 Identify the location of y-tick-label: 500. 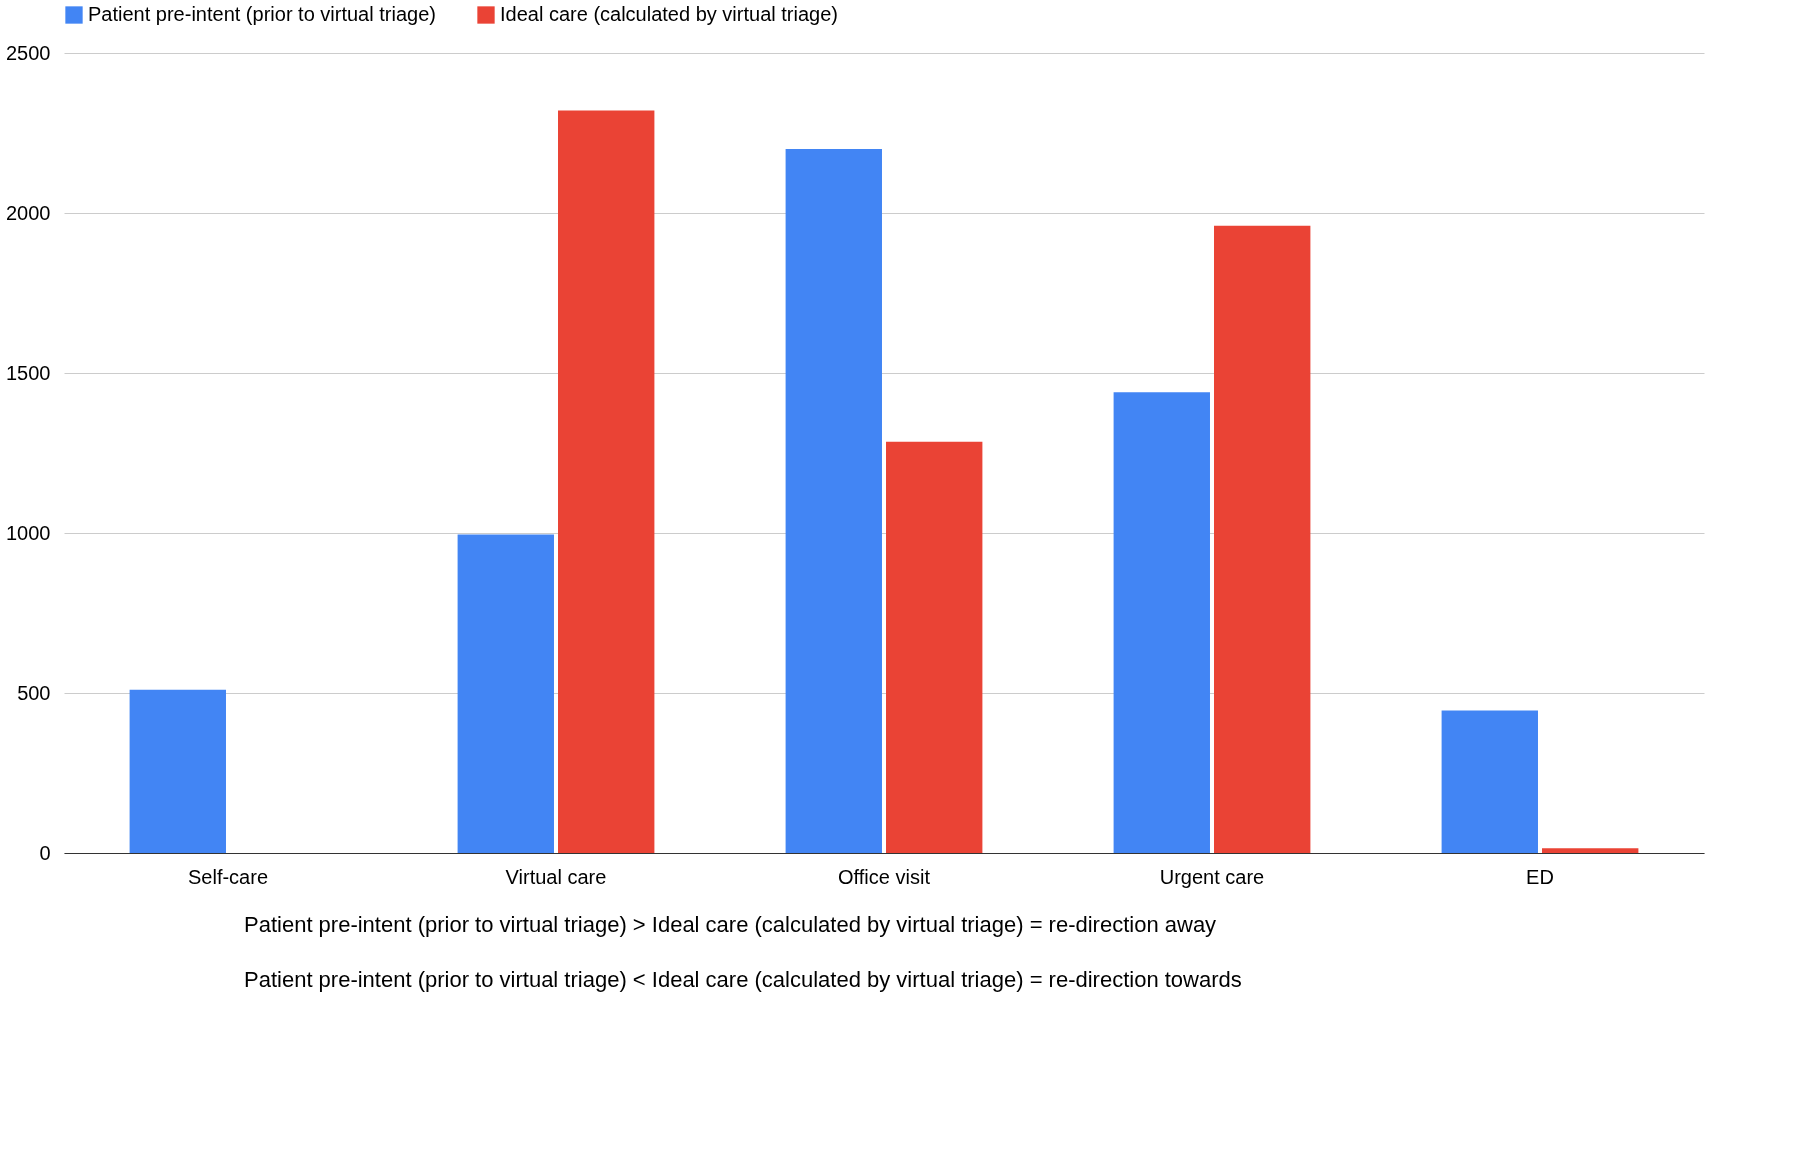
(34, 692).